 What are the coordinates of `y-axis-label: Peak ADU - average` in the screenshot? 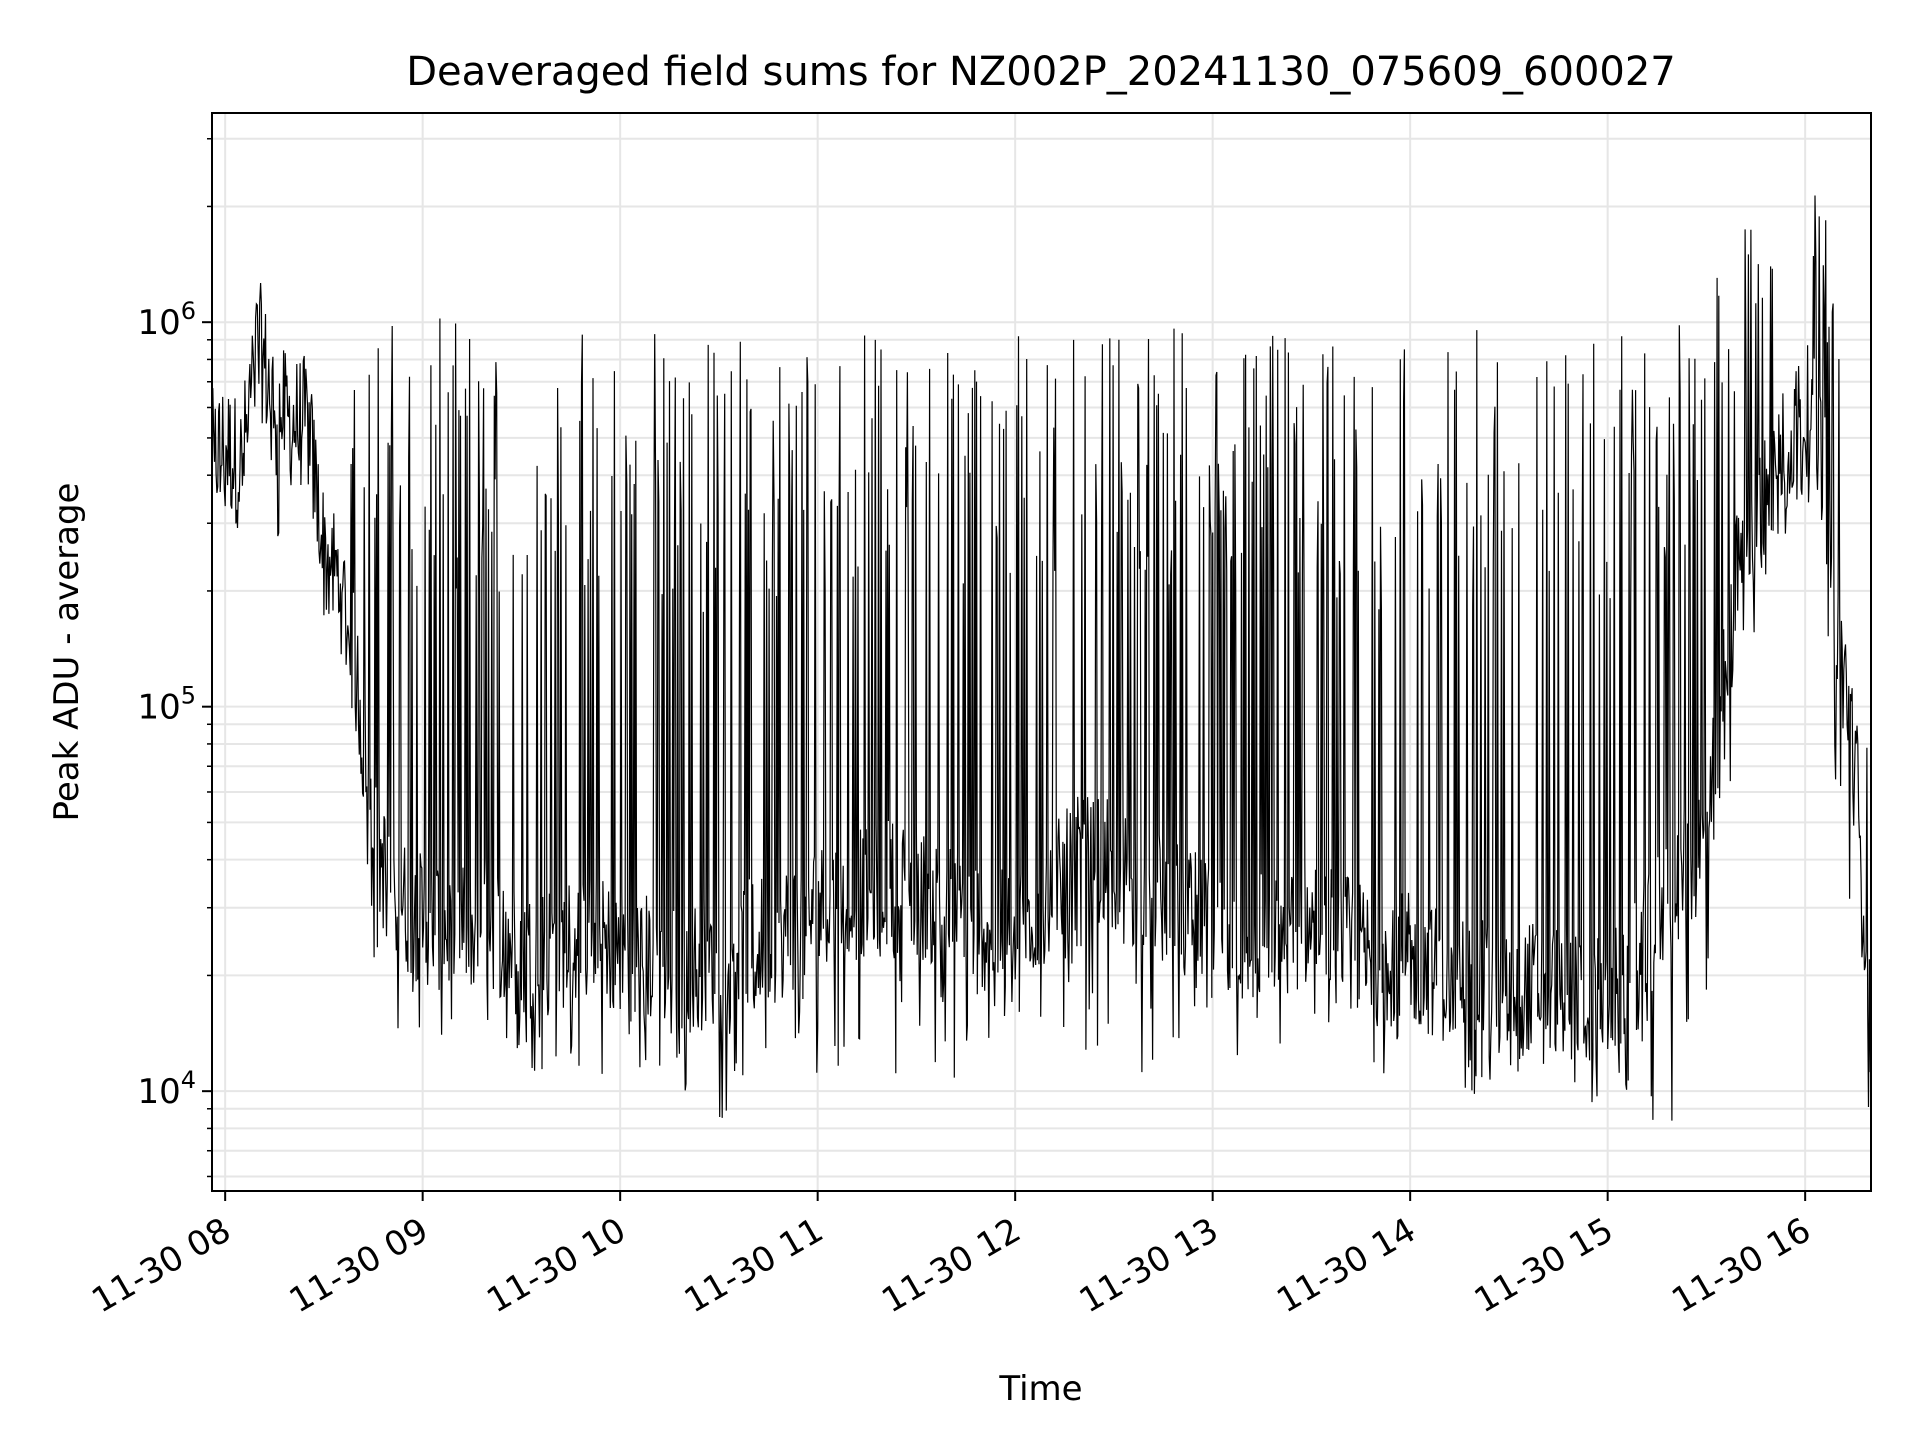 It's located at (67, 652).